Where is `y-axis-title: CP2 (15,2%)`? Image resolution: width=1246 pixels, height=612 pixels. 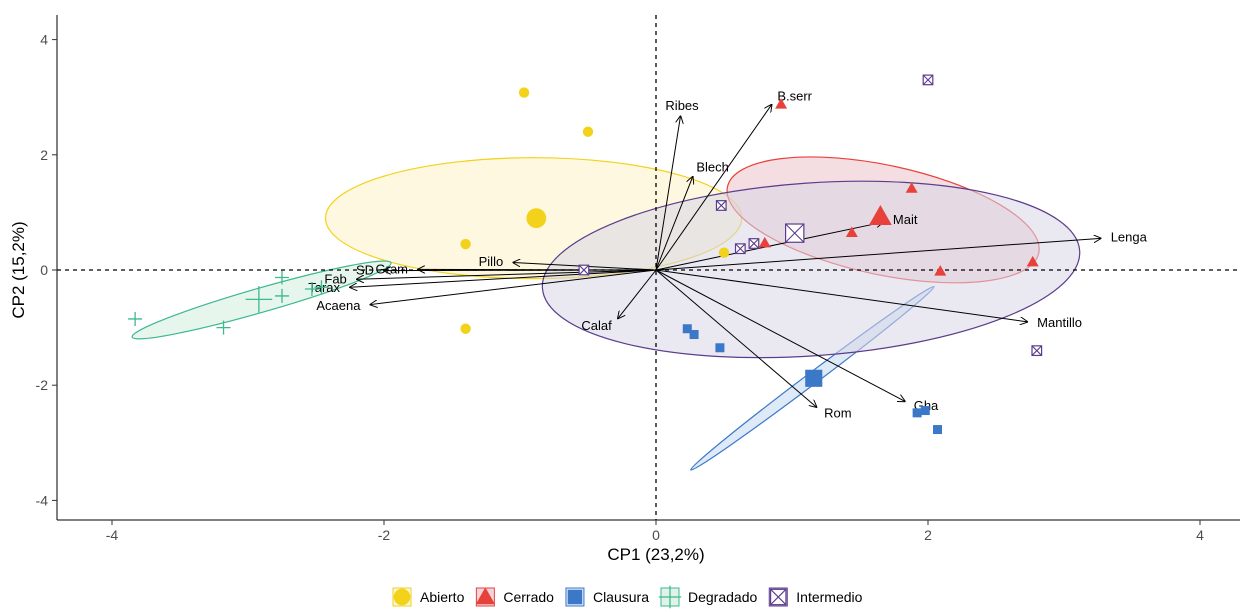
y-axis-title: CP2 (15,2%) is located at coordinates (18, 269).